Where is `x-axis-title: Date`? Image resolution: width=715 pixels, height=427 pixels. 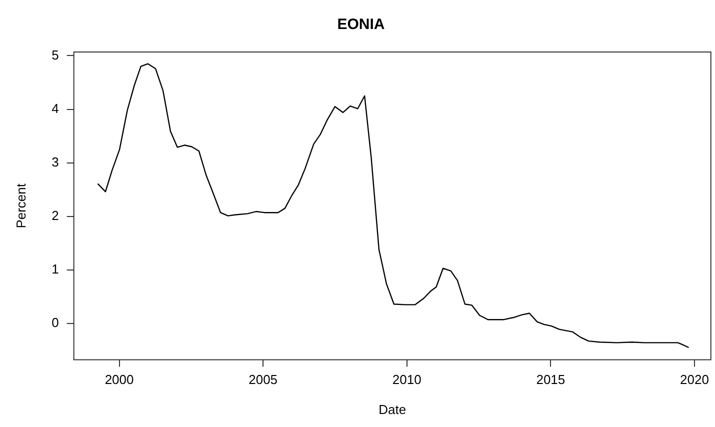
x-axis-title: Date is located at coordinates (392, 409).